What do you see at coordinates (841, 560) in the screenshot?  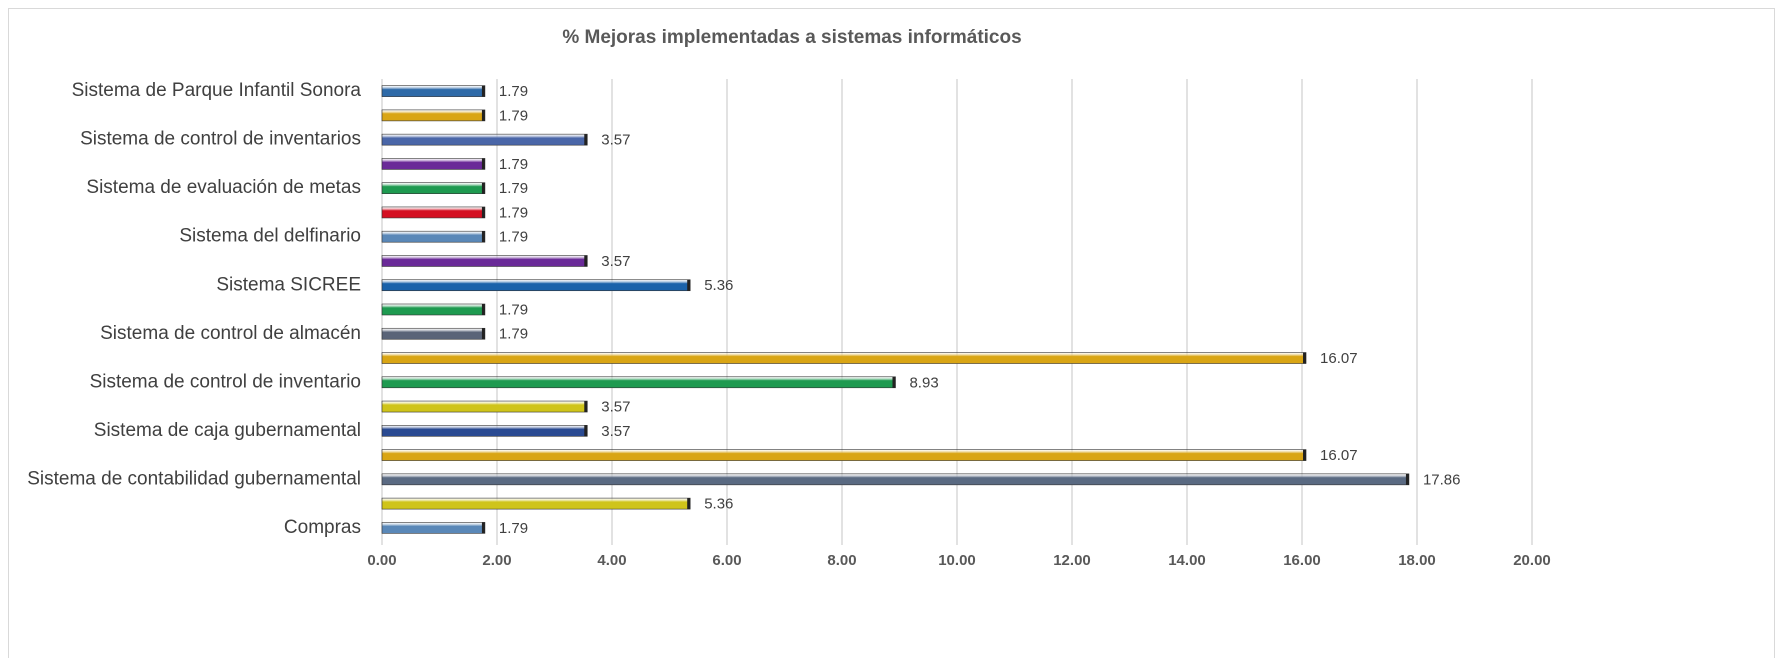 I see `x-tick-label: 8.00` at bounding box center [841, 560].